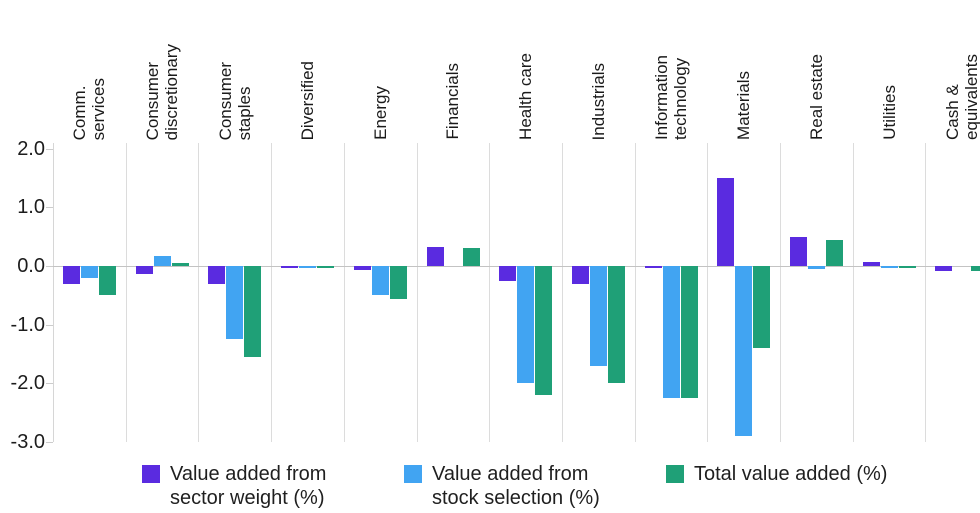 This screenshot has height=513, width=980. Describe the element at coordinates (889, 112) in the screenshot. I see `category-label: Utilities` at that location.